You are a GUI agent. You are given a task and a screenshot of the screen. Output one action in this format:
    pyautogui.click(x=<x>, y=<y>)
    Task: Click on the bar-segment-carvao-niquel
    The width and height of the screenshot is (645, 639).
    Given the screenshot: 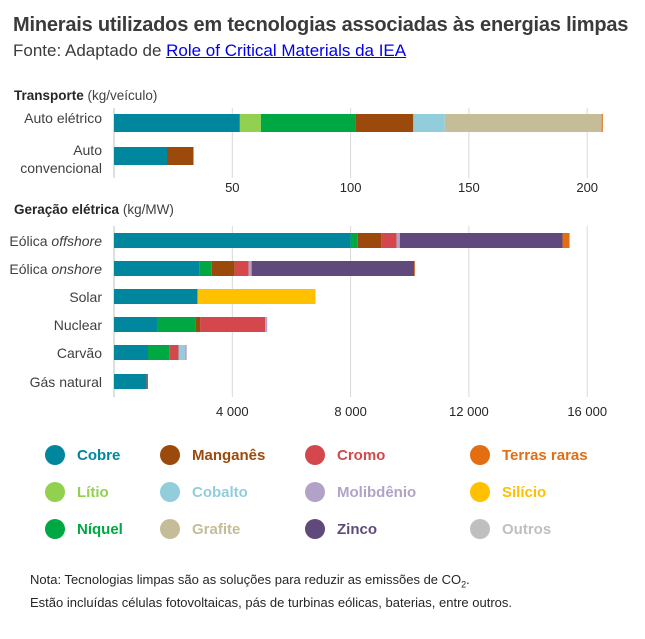 What is the action you would take?
    pyautogui.click(x=159, y=352)
    